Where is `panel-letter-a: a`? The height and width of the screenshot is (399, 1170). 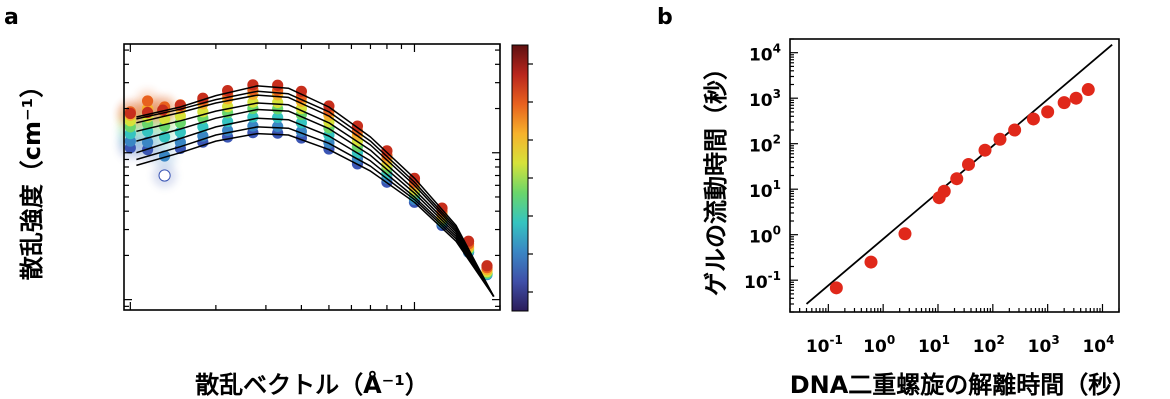
panel-letter-a: a is located at coordinates (11, 17).